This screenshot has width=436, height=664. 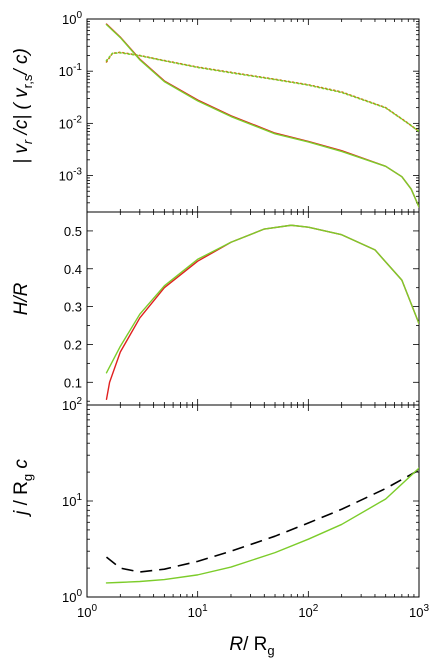 I want to click on middle-ytick-label: 0.5, so click(x=73, y=231).